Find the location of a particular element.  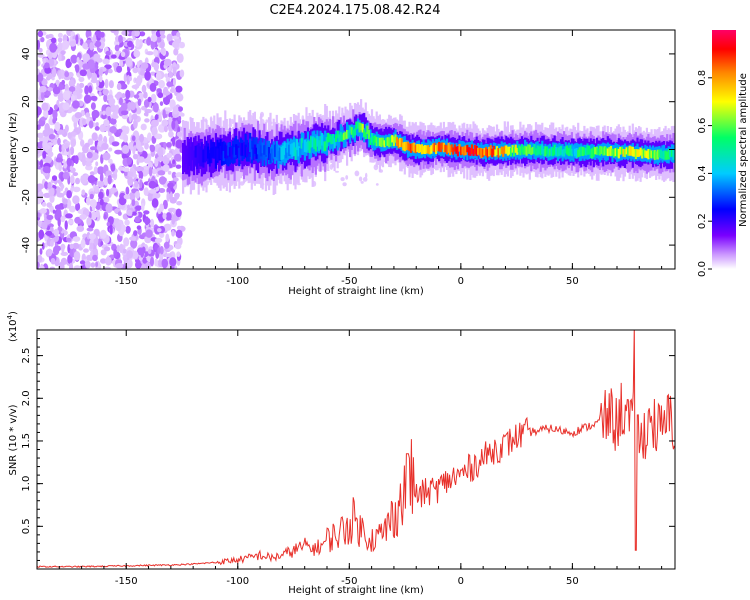

colorbar-gradient is located at coordinates (724, 149).